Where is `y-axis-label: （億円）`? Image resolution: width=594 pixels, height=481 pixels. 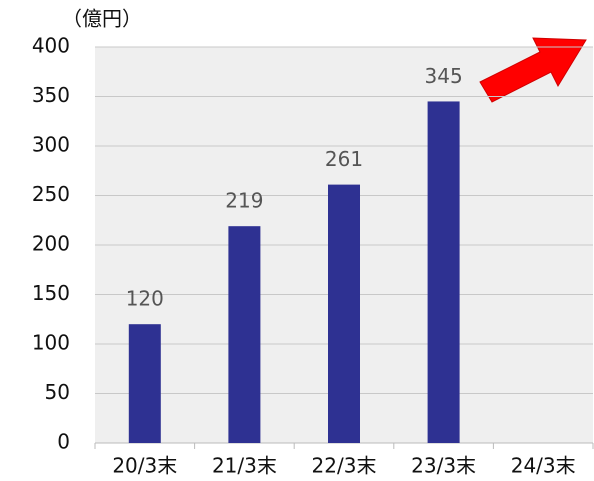
y-axis-label: （億円） is located at coordinates (102, 19).